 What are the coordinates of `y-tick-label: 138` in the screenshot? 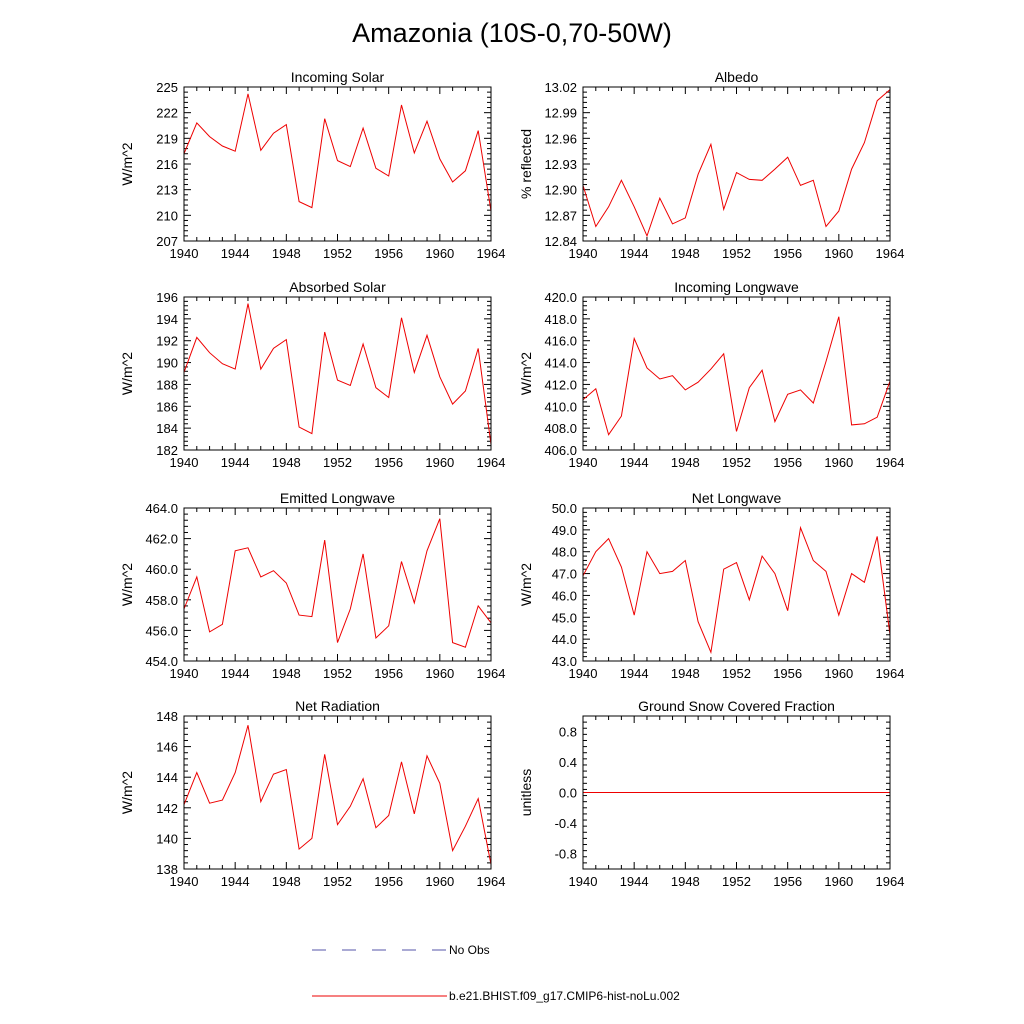 It's located at (167, 869).